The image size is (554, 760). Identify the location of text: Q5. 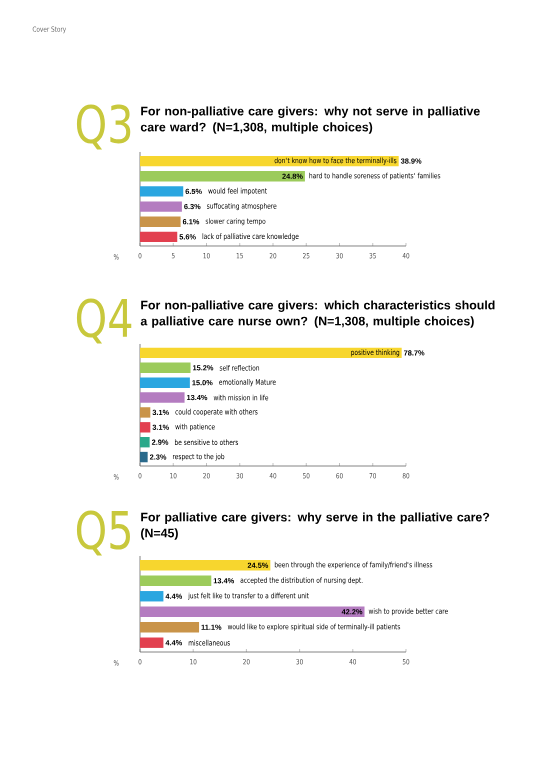
(103, 533).